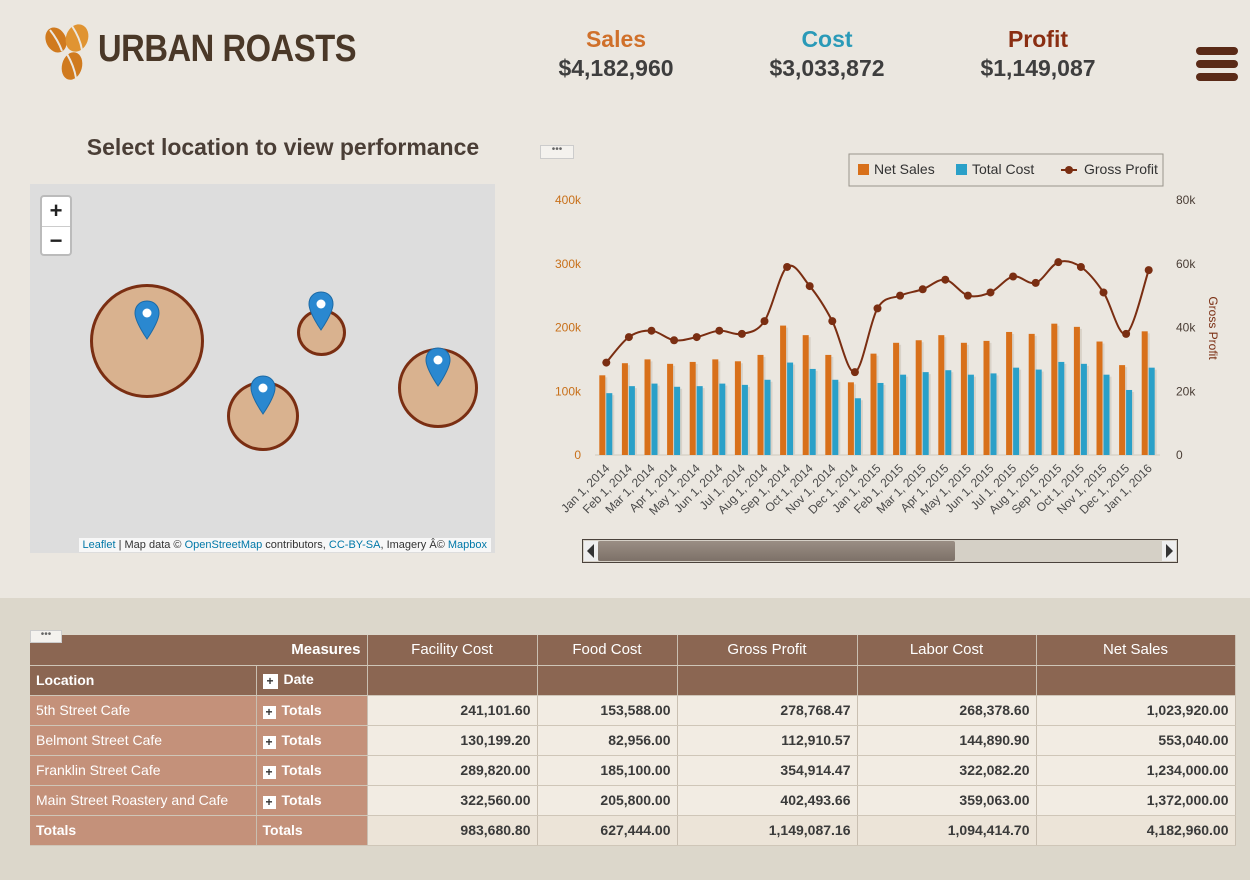 This screenshot has height=880, width=1250. What do you see at coordinates (354, 545) in the screenshot?
I see `license-link: CC-BY-SA` at bounding box center [354, 545].